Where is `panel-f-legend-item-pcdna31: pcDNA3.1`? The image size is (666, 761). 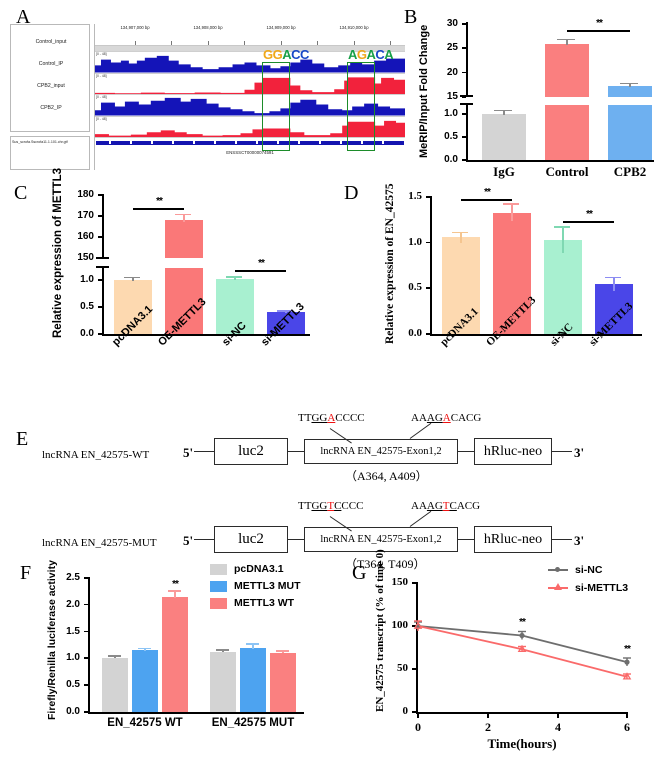
panel-f-legend-item-pcdna31: pcDNA3.1 is located at coordinates (247, 569).